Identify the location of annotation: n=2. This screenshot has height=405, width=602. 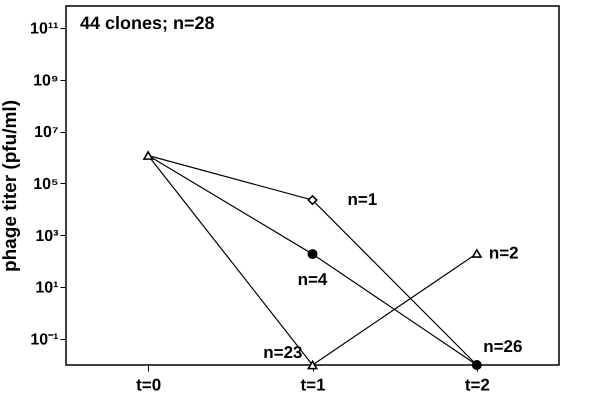
(503, 252).